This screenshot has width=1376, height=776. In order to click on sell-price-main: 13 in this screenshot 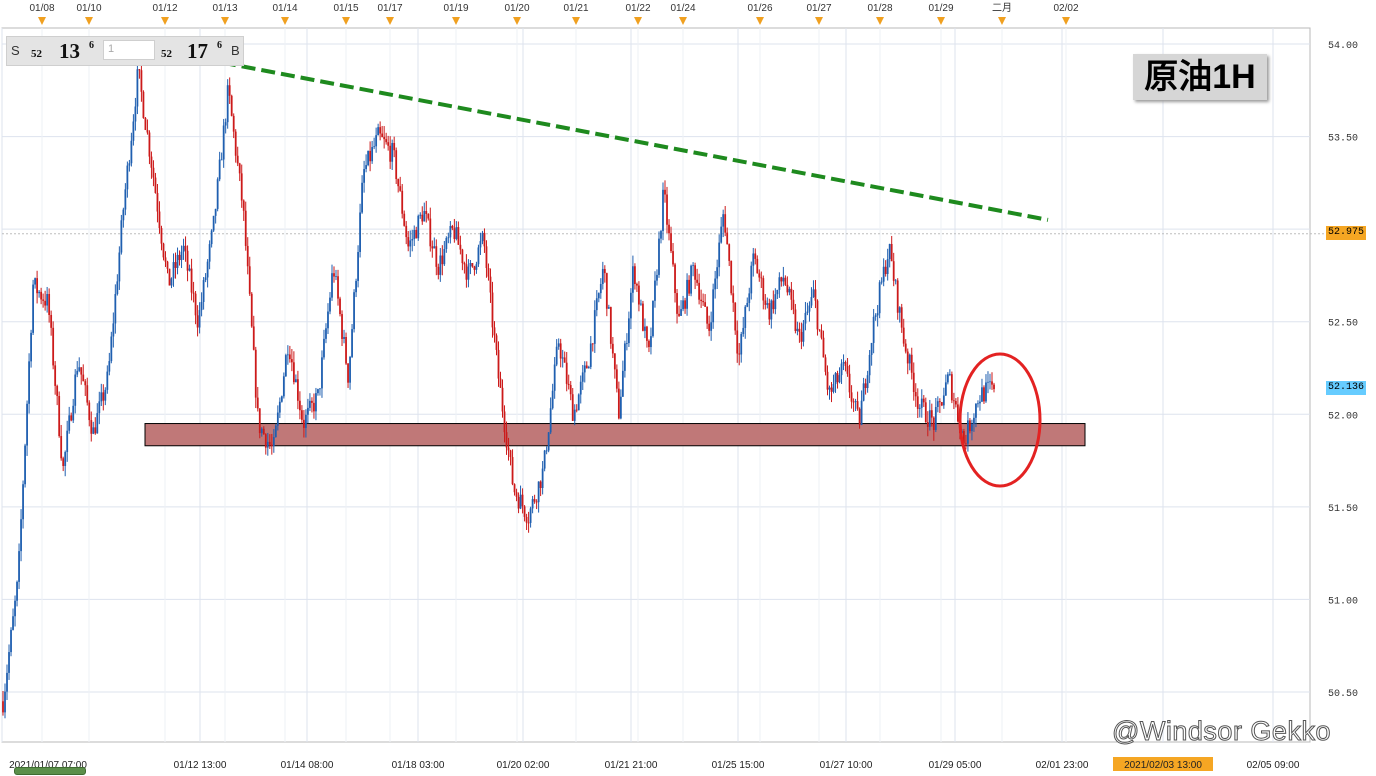, I will do `click(69, 51)`.